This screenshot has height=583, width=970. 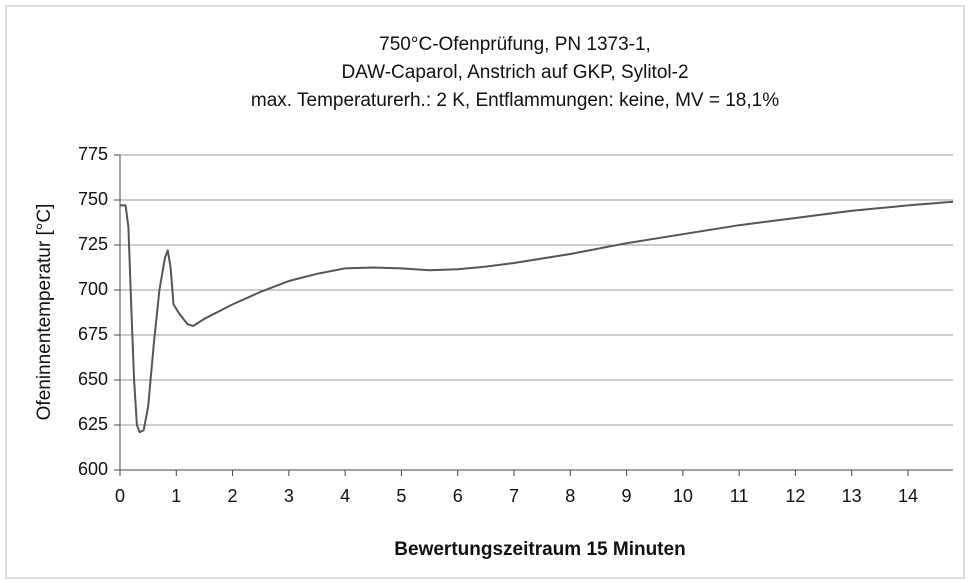 I want to click on y-tick-label: 600, so click(x=93, y=469).